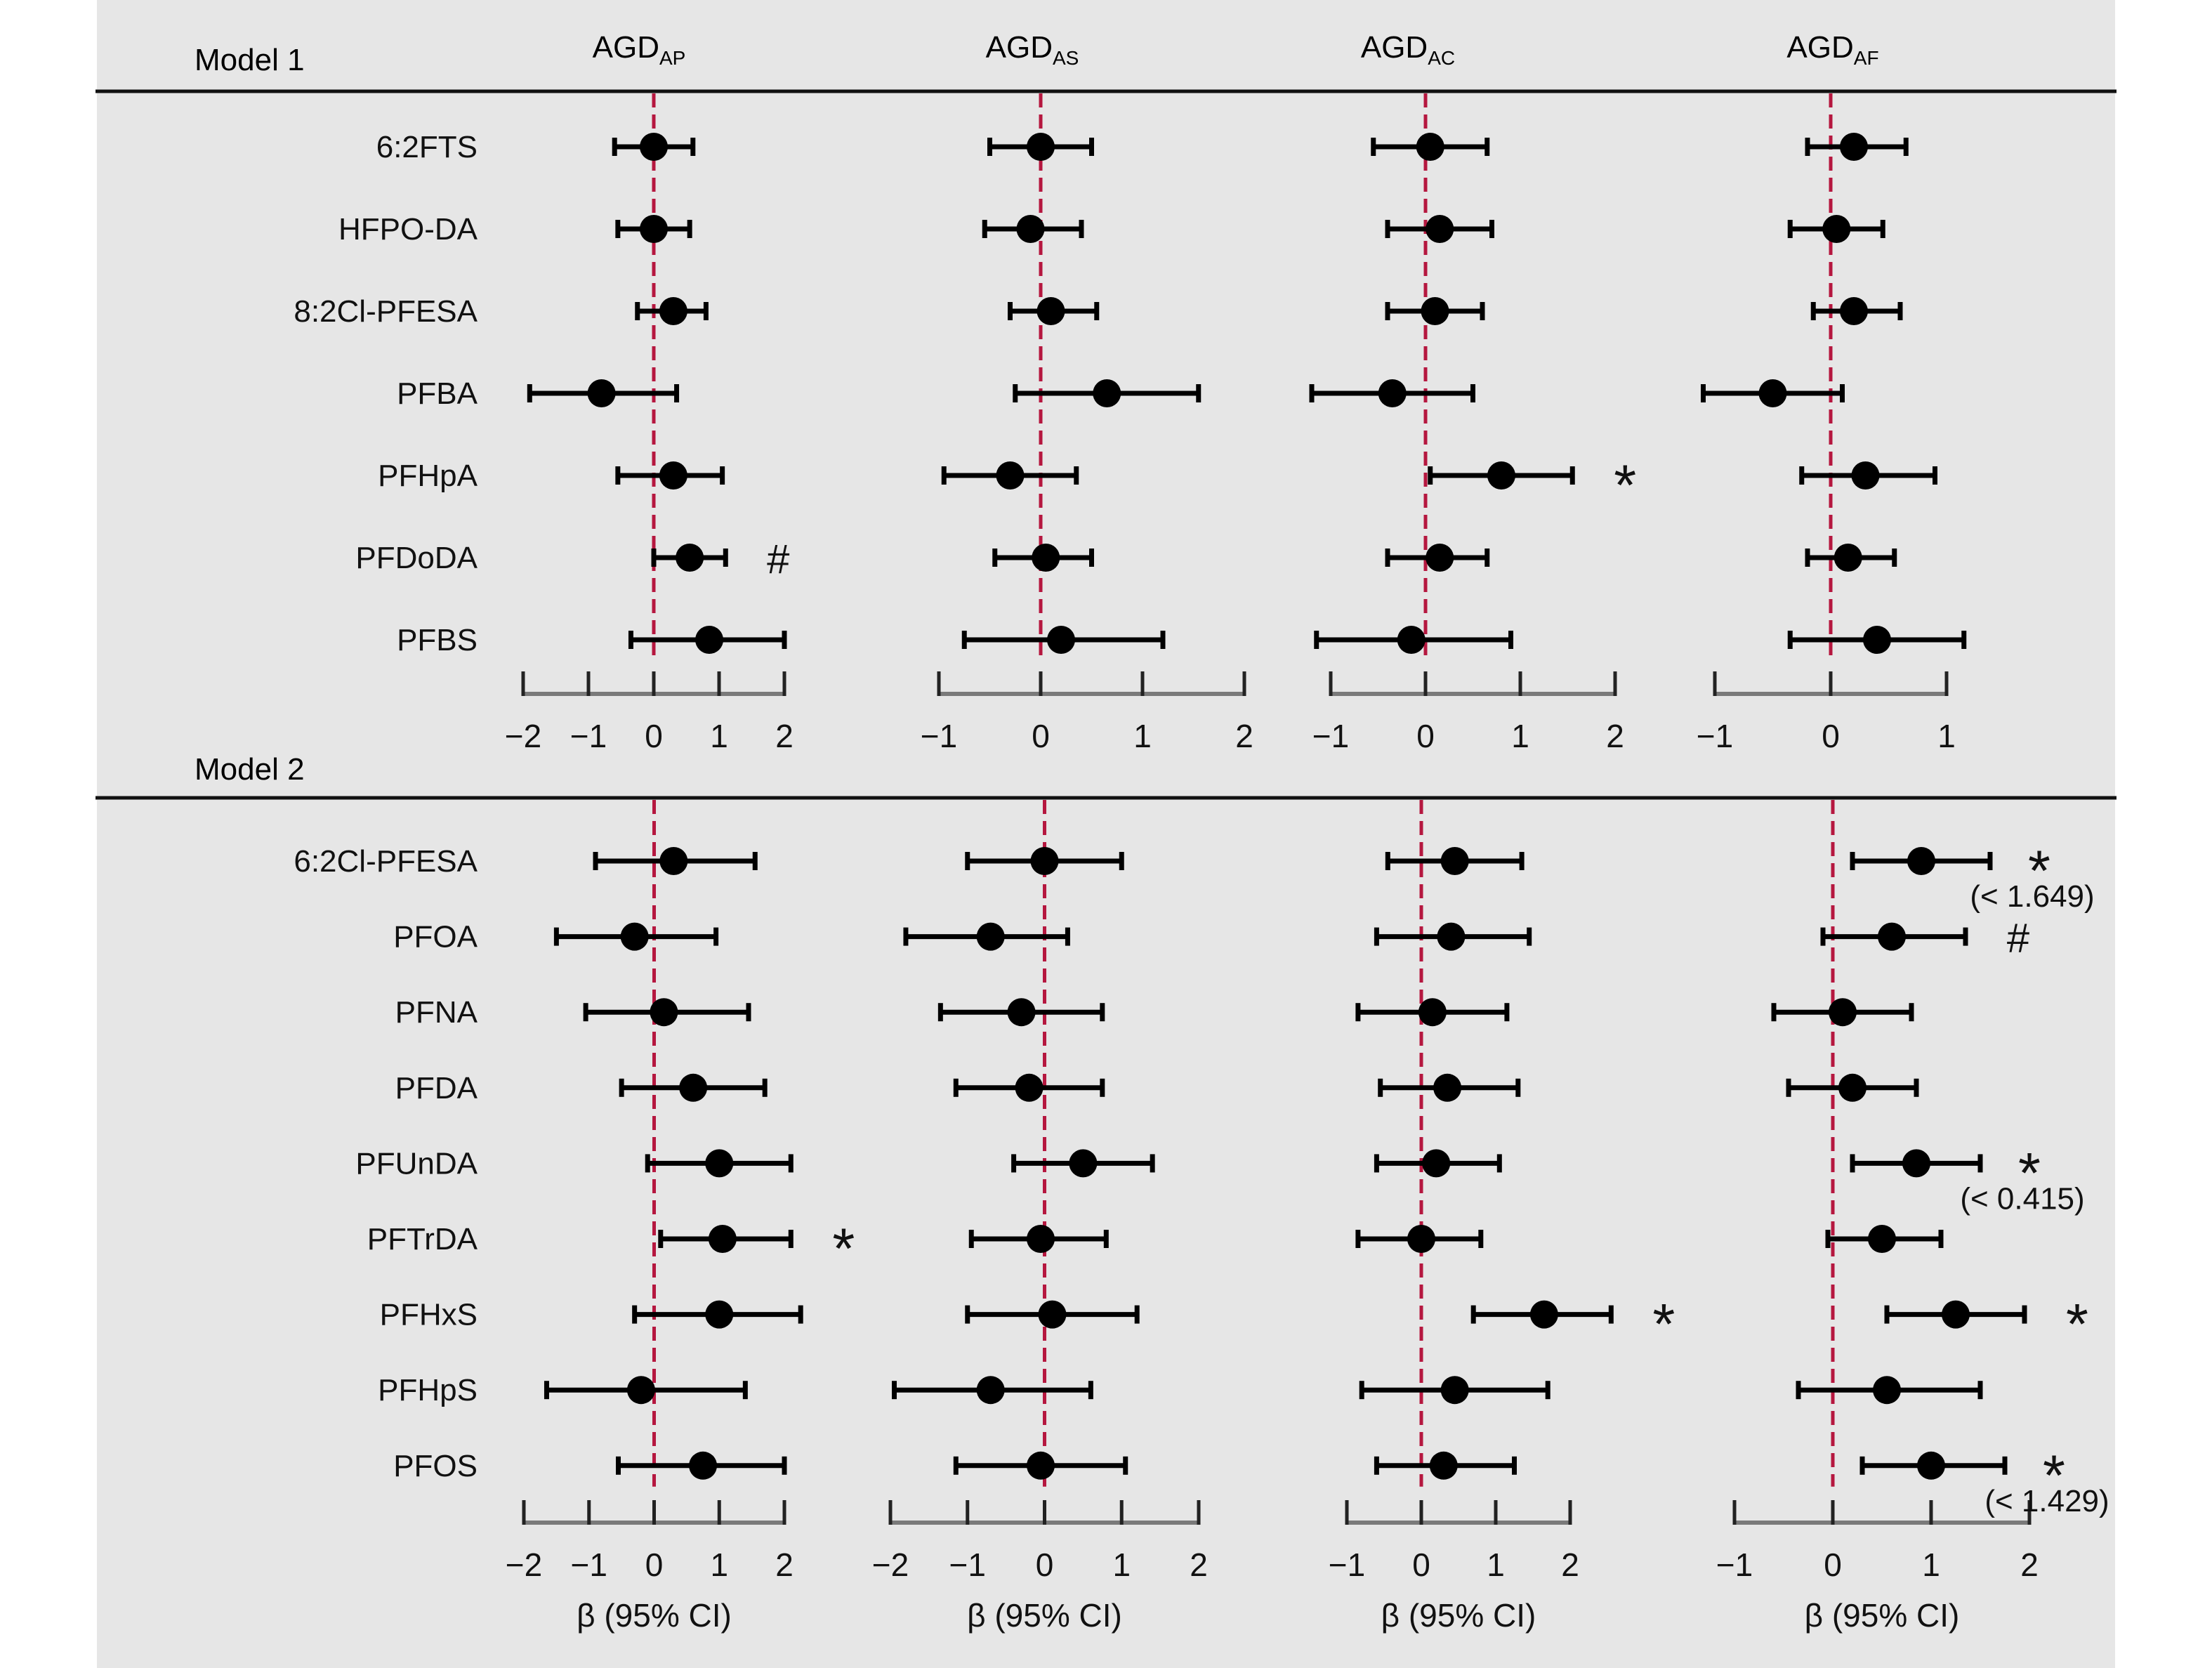  I want to click on x-axis: −1 0 1 2 β (95% CI), so click(1877, 1567).